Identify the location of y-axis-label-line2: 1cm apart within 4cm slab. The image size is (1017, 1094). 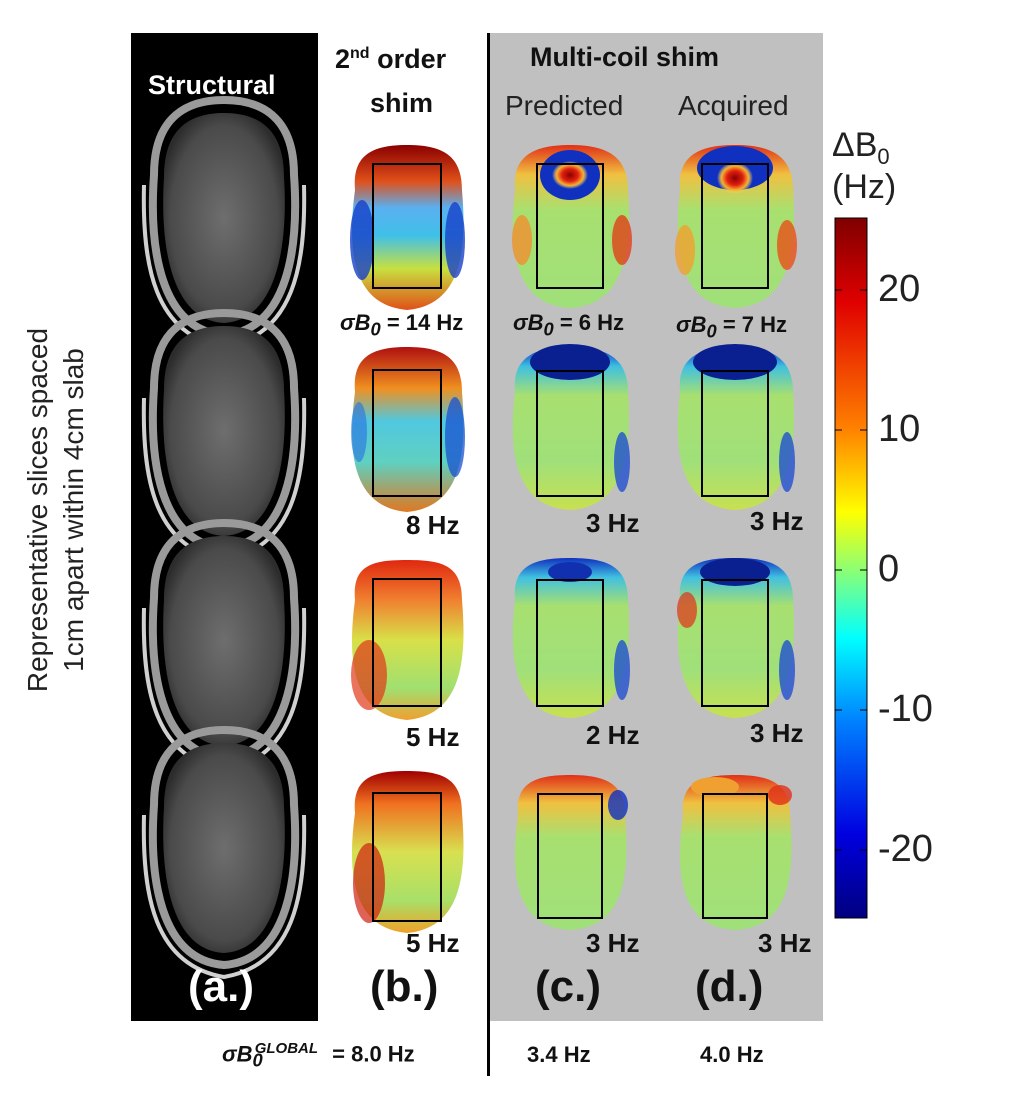
(73, 510).